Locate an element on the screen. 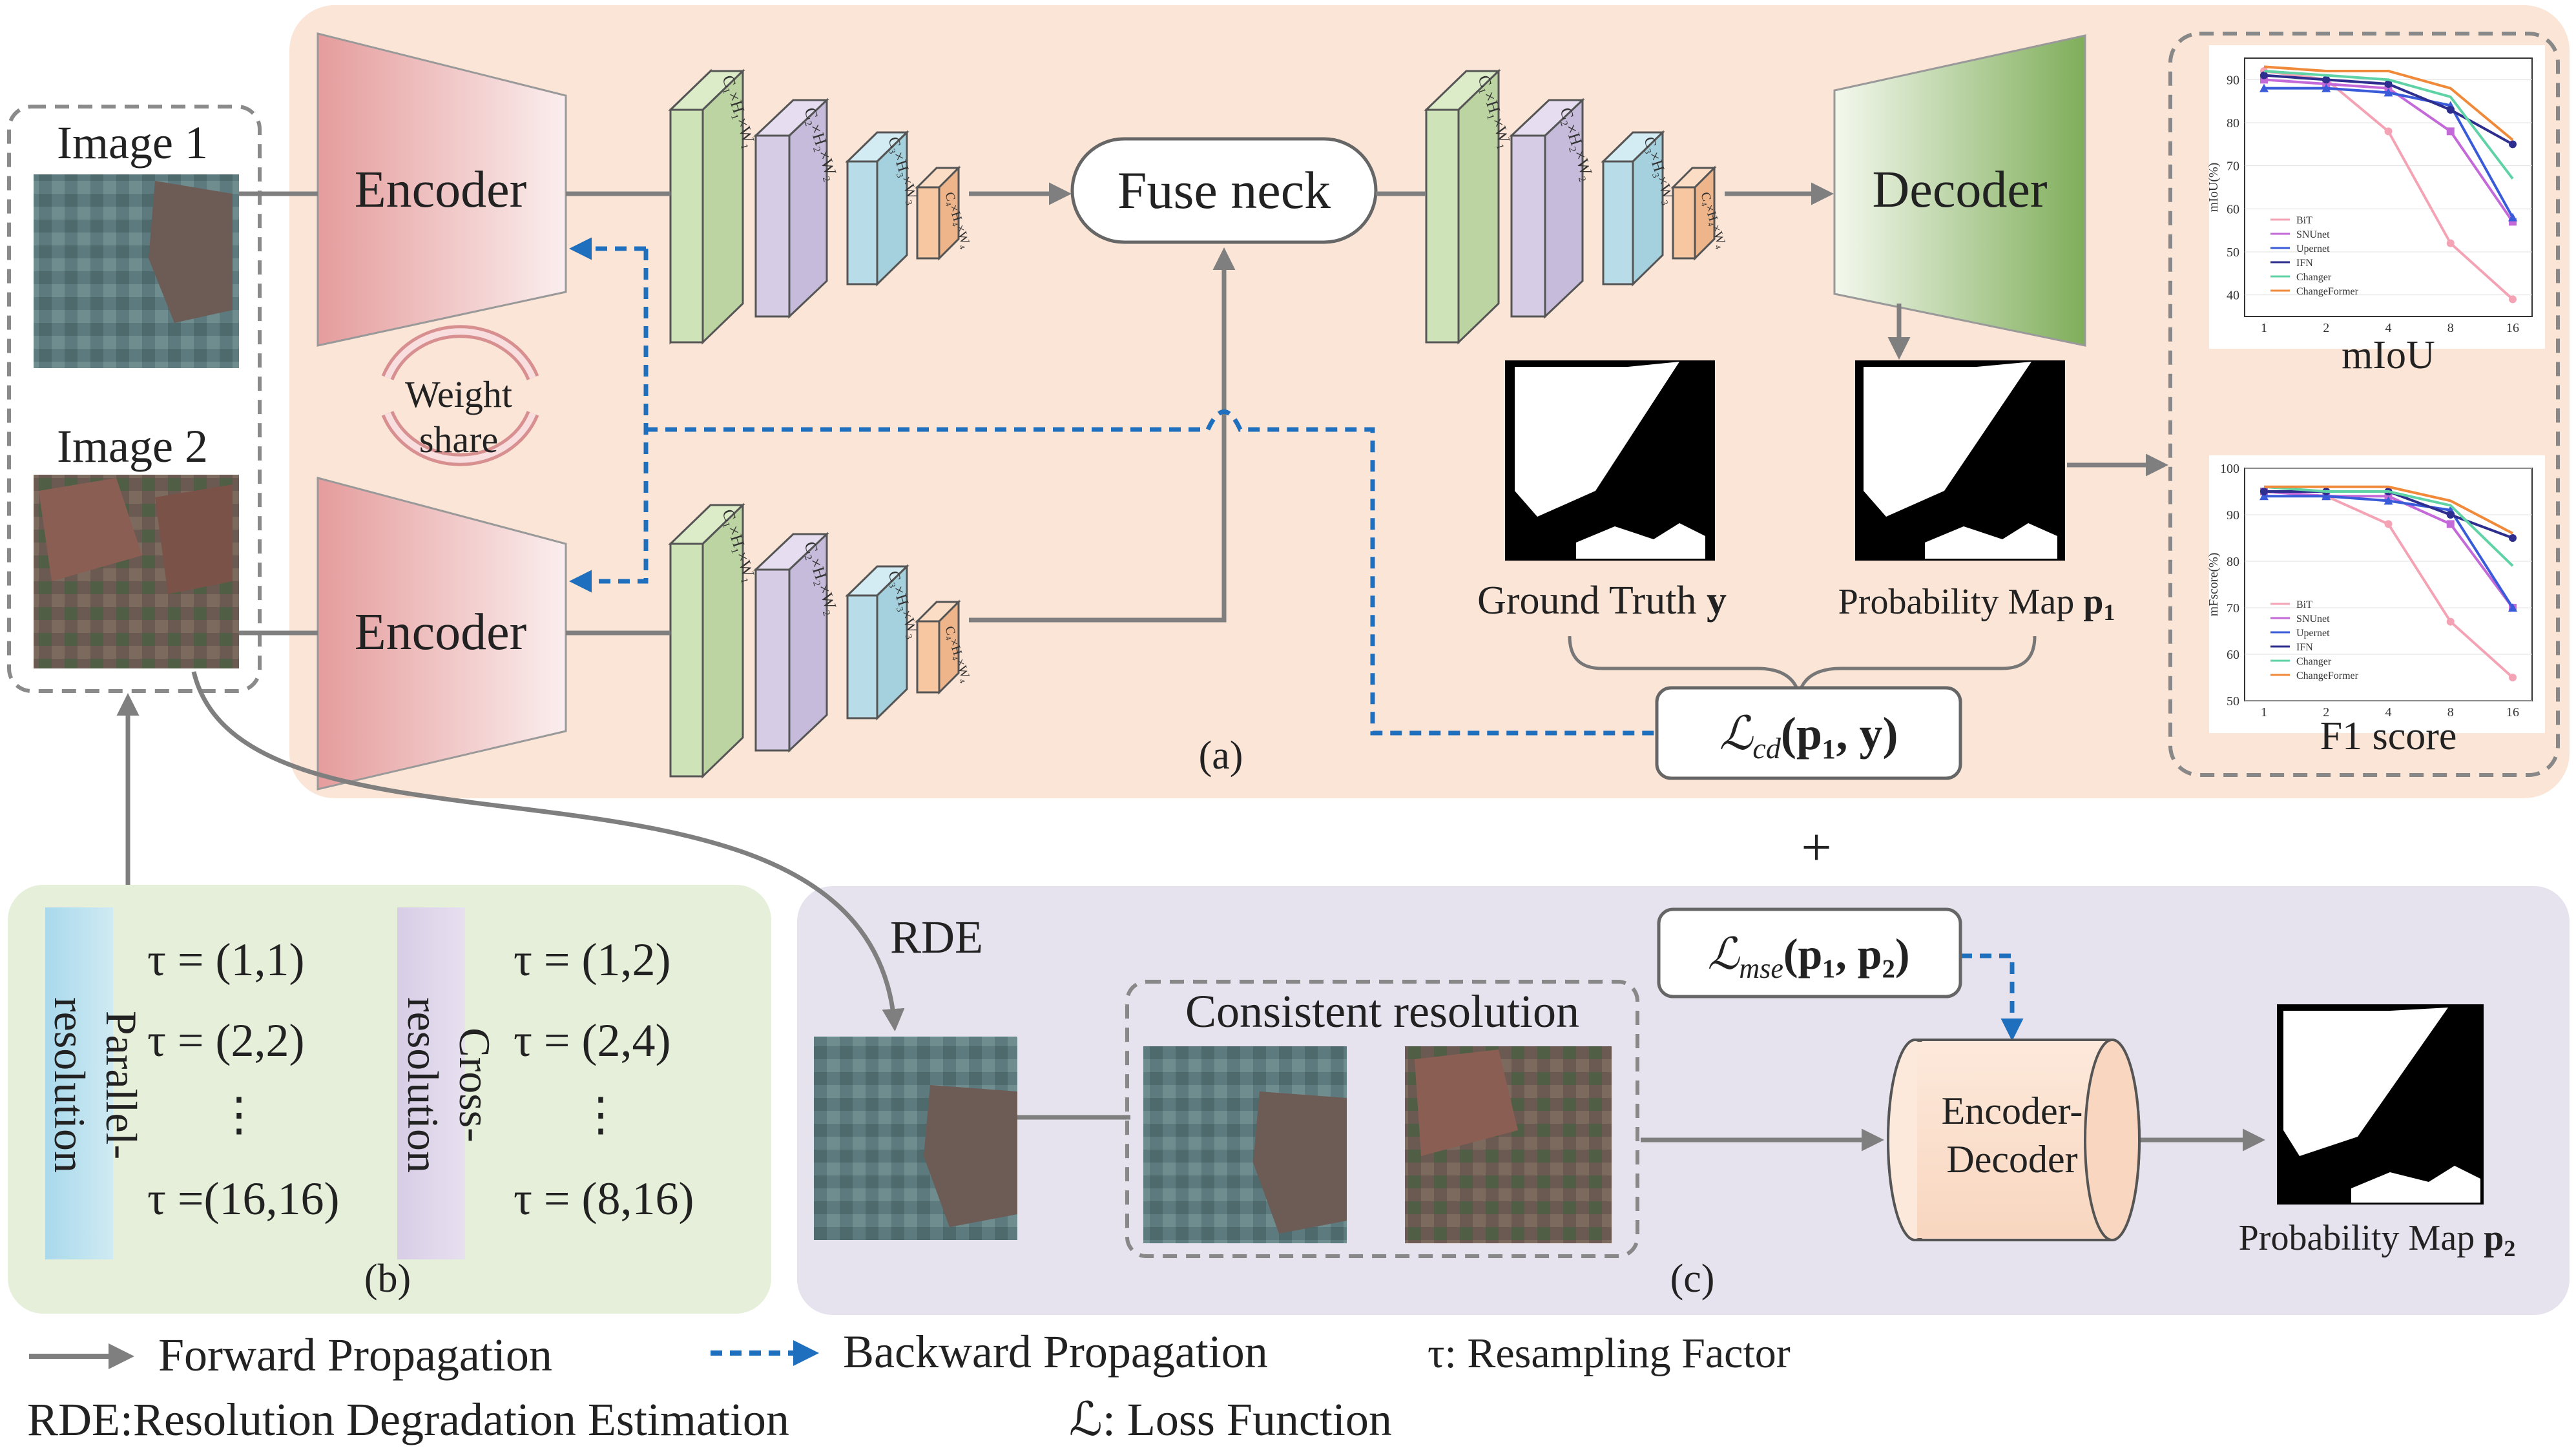 The image size is (2576, 1448). loss-cd-box is located at coordinates (1808, 733).